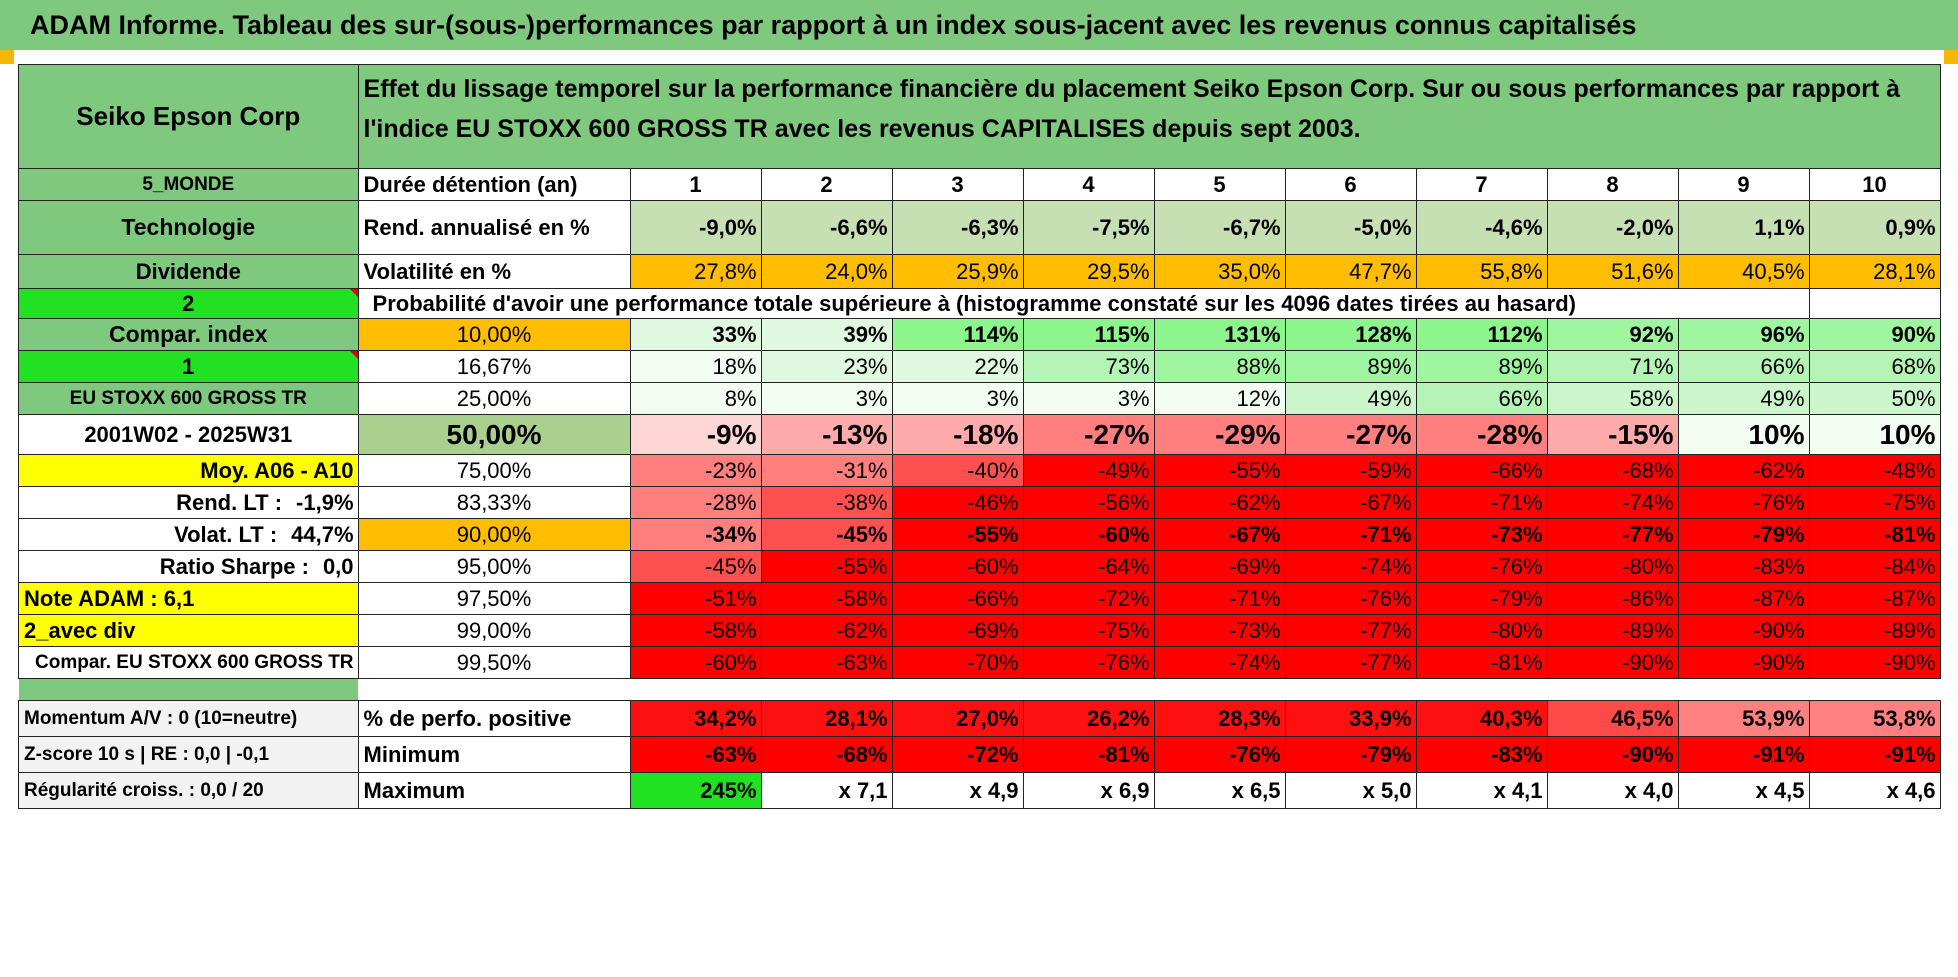  I want to click on quantile-level: 83,33%, so click(494, 502).